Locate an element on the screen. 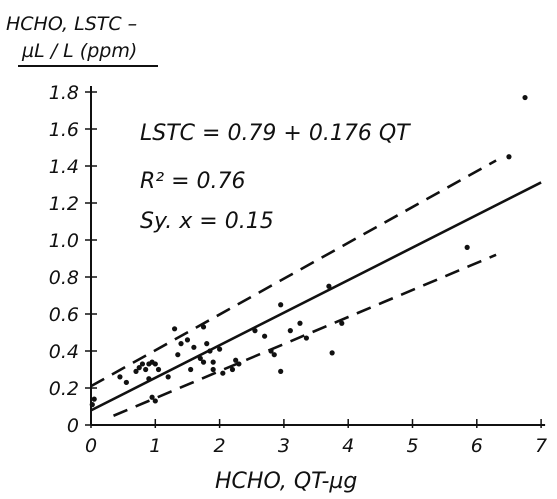 The height and width of the screenshot is (499, 557). x-tick-label: 3 is located at coordinates (284, 446).